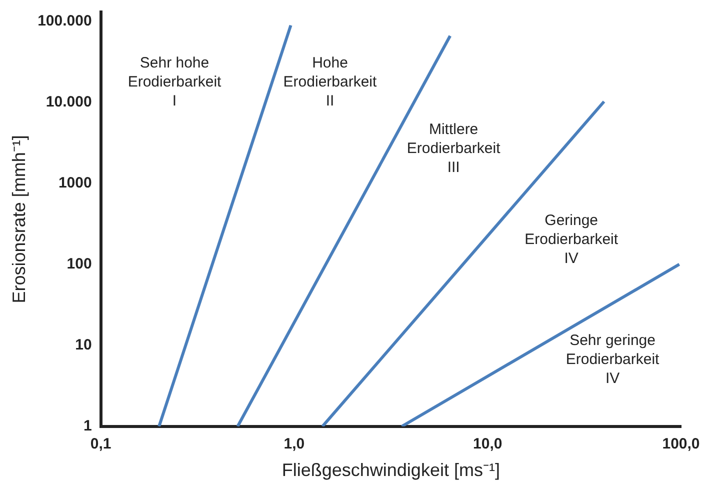  Describe the element at coordinates (294, 444) in the screenshot. I see `x-tick-label: 1,0` at that location.